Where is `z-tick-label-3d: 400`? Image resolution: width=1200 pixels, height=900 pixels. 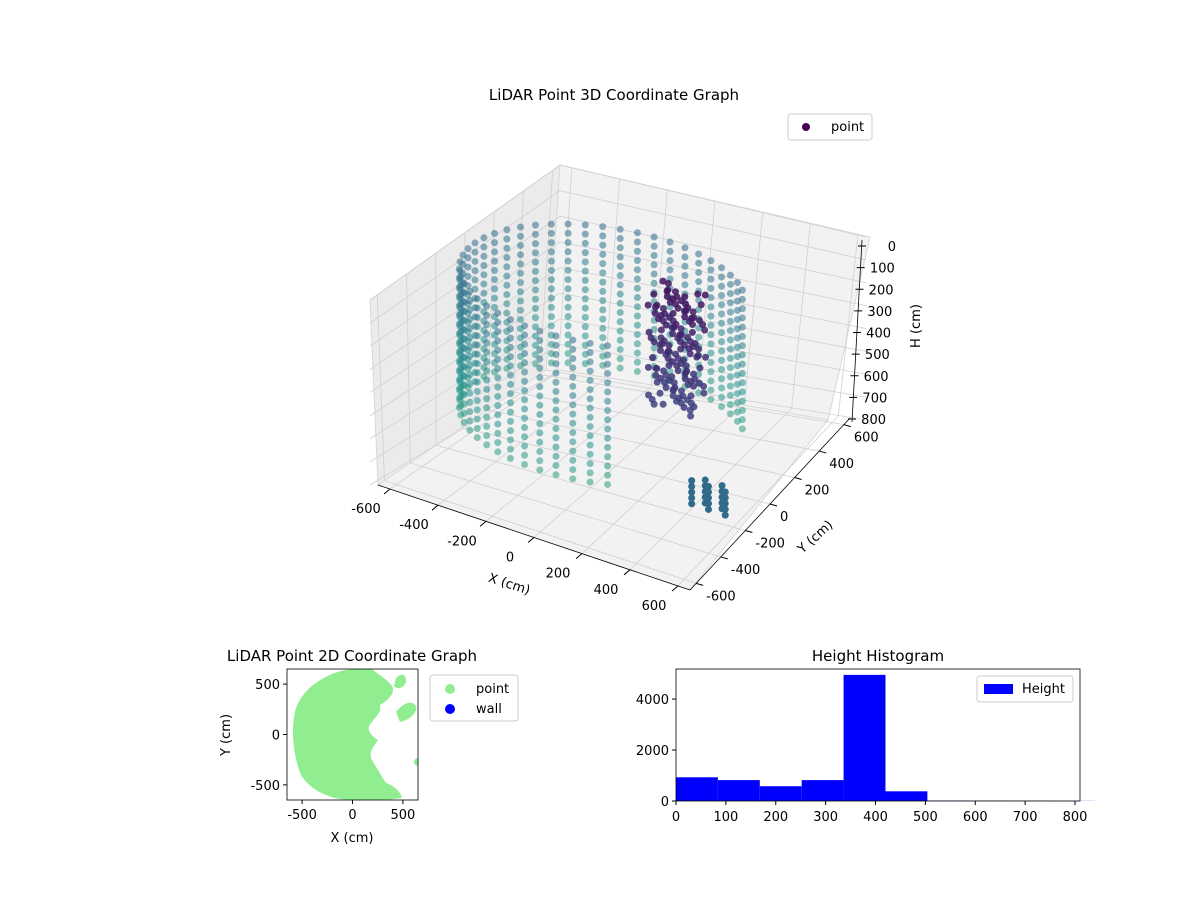
z-tick-label-3d: 400 is located at coordinates (878, 334).